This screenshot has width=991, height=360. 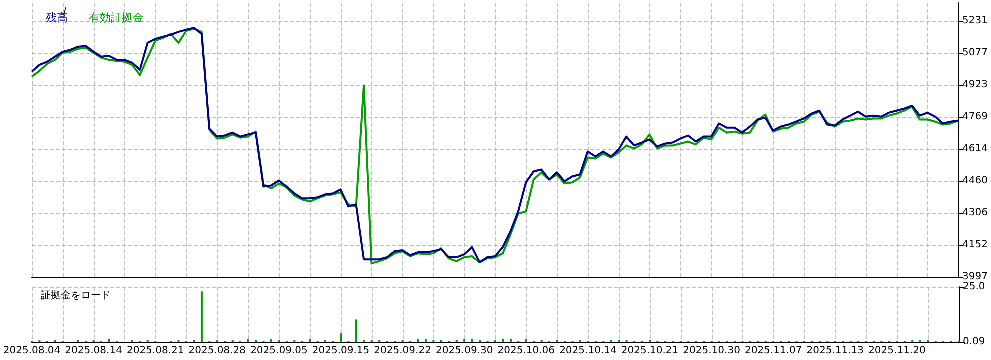 I want to click on series-label: 有効証拠金, so click(x=116, y=18).